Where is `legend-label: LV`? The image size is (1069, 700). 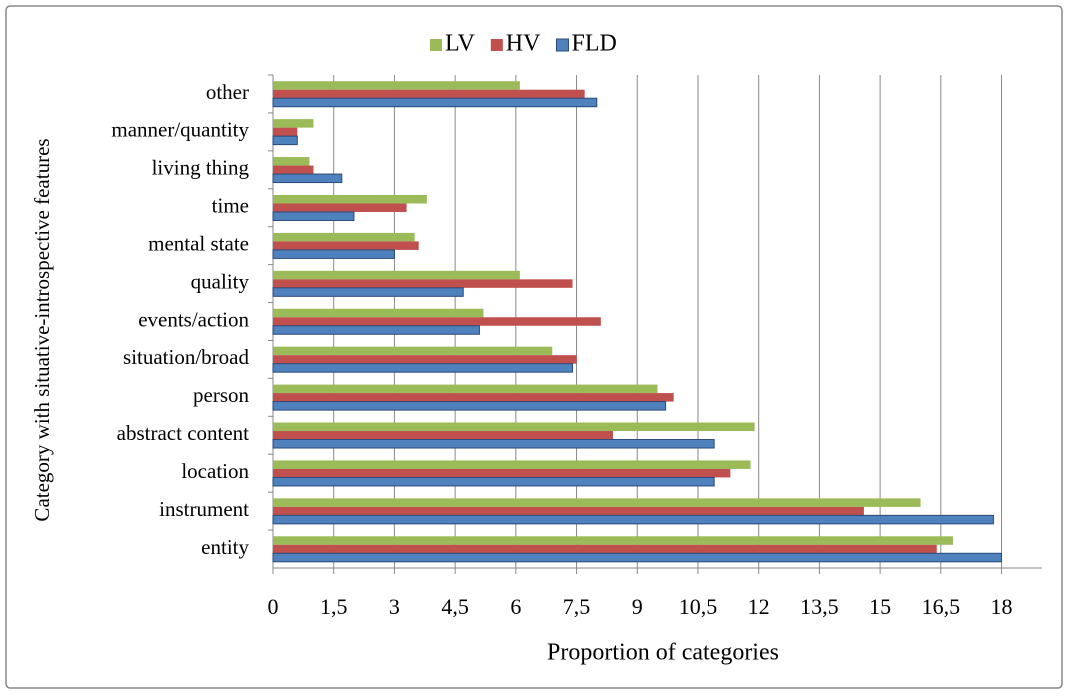
legend-label: LV is located at coordinates (460, 44).